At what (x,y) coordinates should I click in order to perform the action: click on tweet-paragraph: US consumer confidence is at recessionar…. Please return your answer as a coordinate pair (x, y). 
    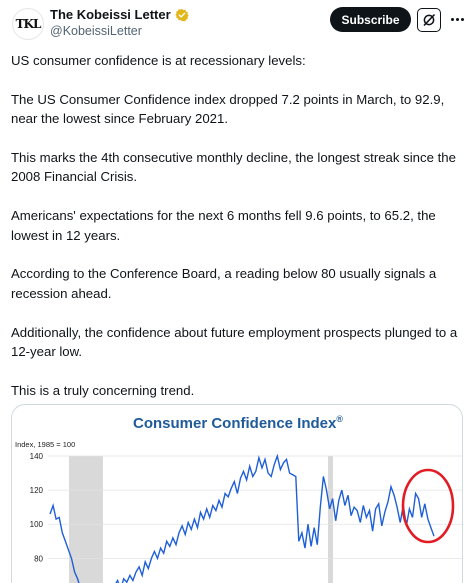
    Looking at the image, I should click on (158, 60).